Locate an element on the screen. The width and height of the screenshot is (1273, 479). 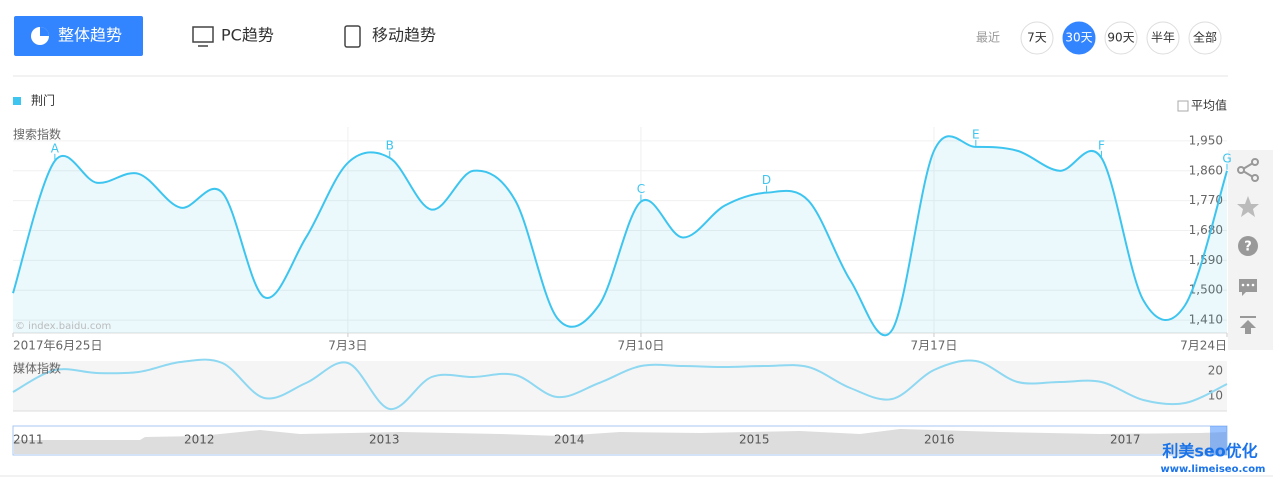
tab-active-bg is located at coordinates (78, 36).